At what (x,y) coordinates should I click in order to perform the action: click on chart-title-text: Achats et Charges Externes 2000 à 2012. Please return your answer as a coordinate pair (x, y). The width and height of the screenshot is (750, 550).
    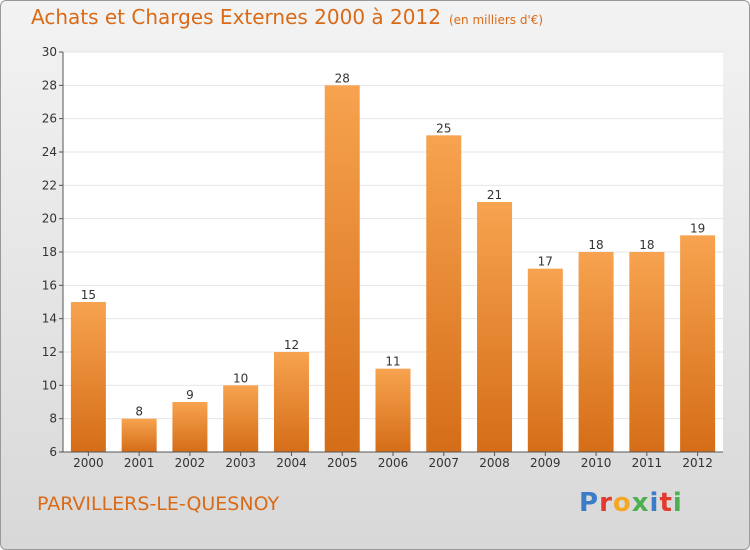
    Looking at the image, I should click on (236, 17).